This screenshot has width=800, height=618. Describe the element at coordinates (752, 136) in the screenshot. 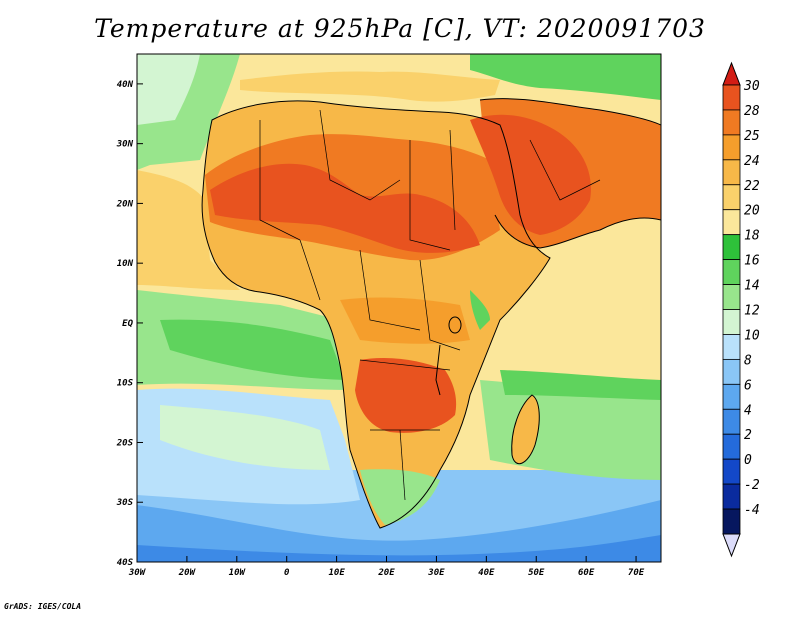

I see `colorbar-label: 25` at that location.